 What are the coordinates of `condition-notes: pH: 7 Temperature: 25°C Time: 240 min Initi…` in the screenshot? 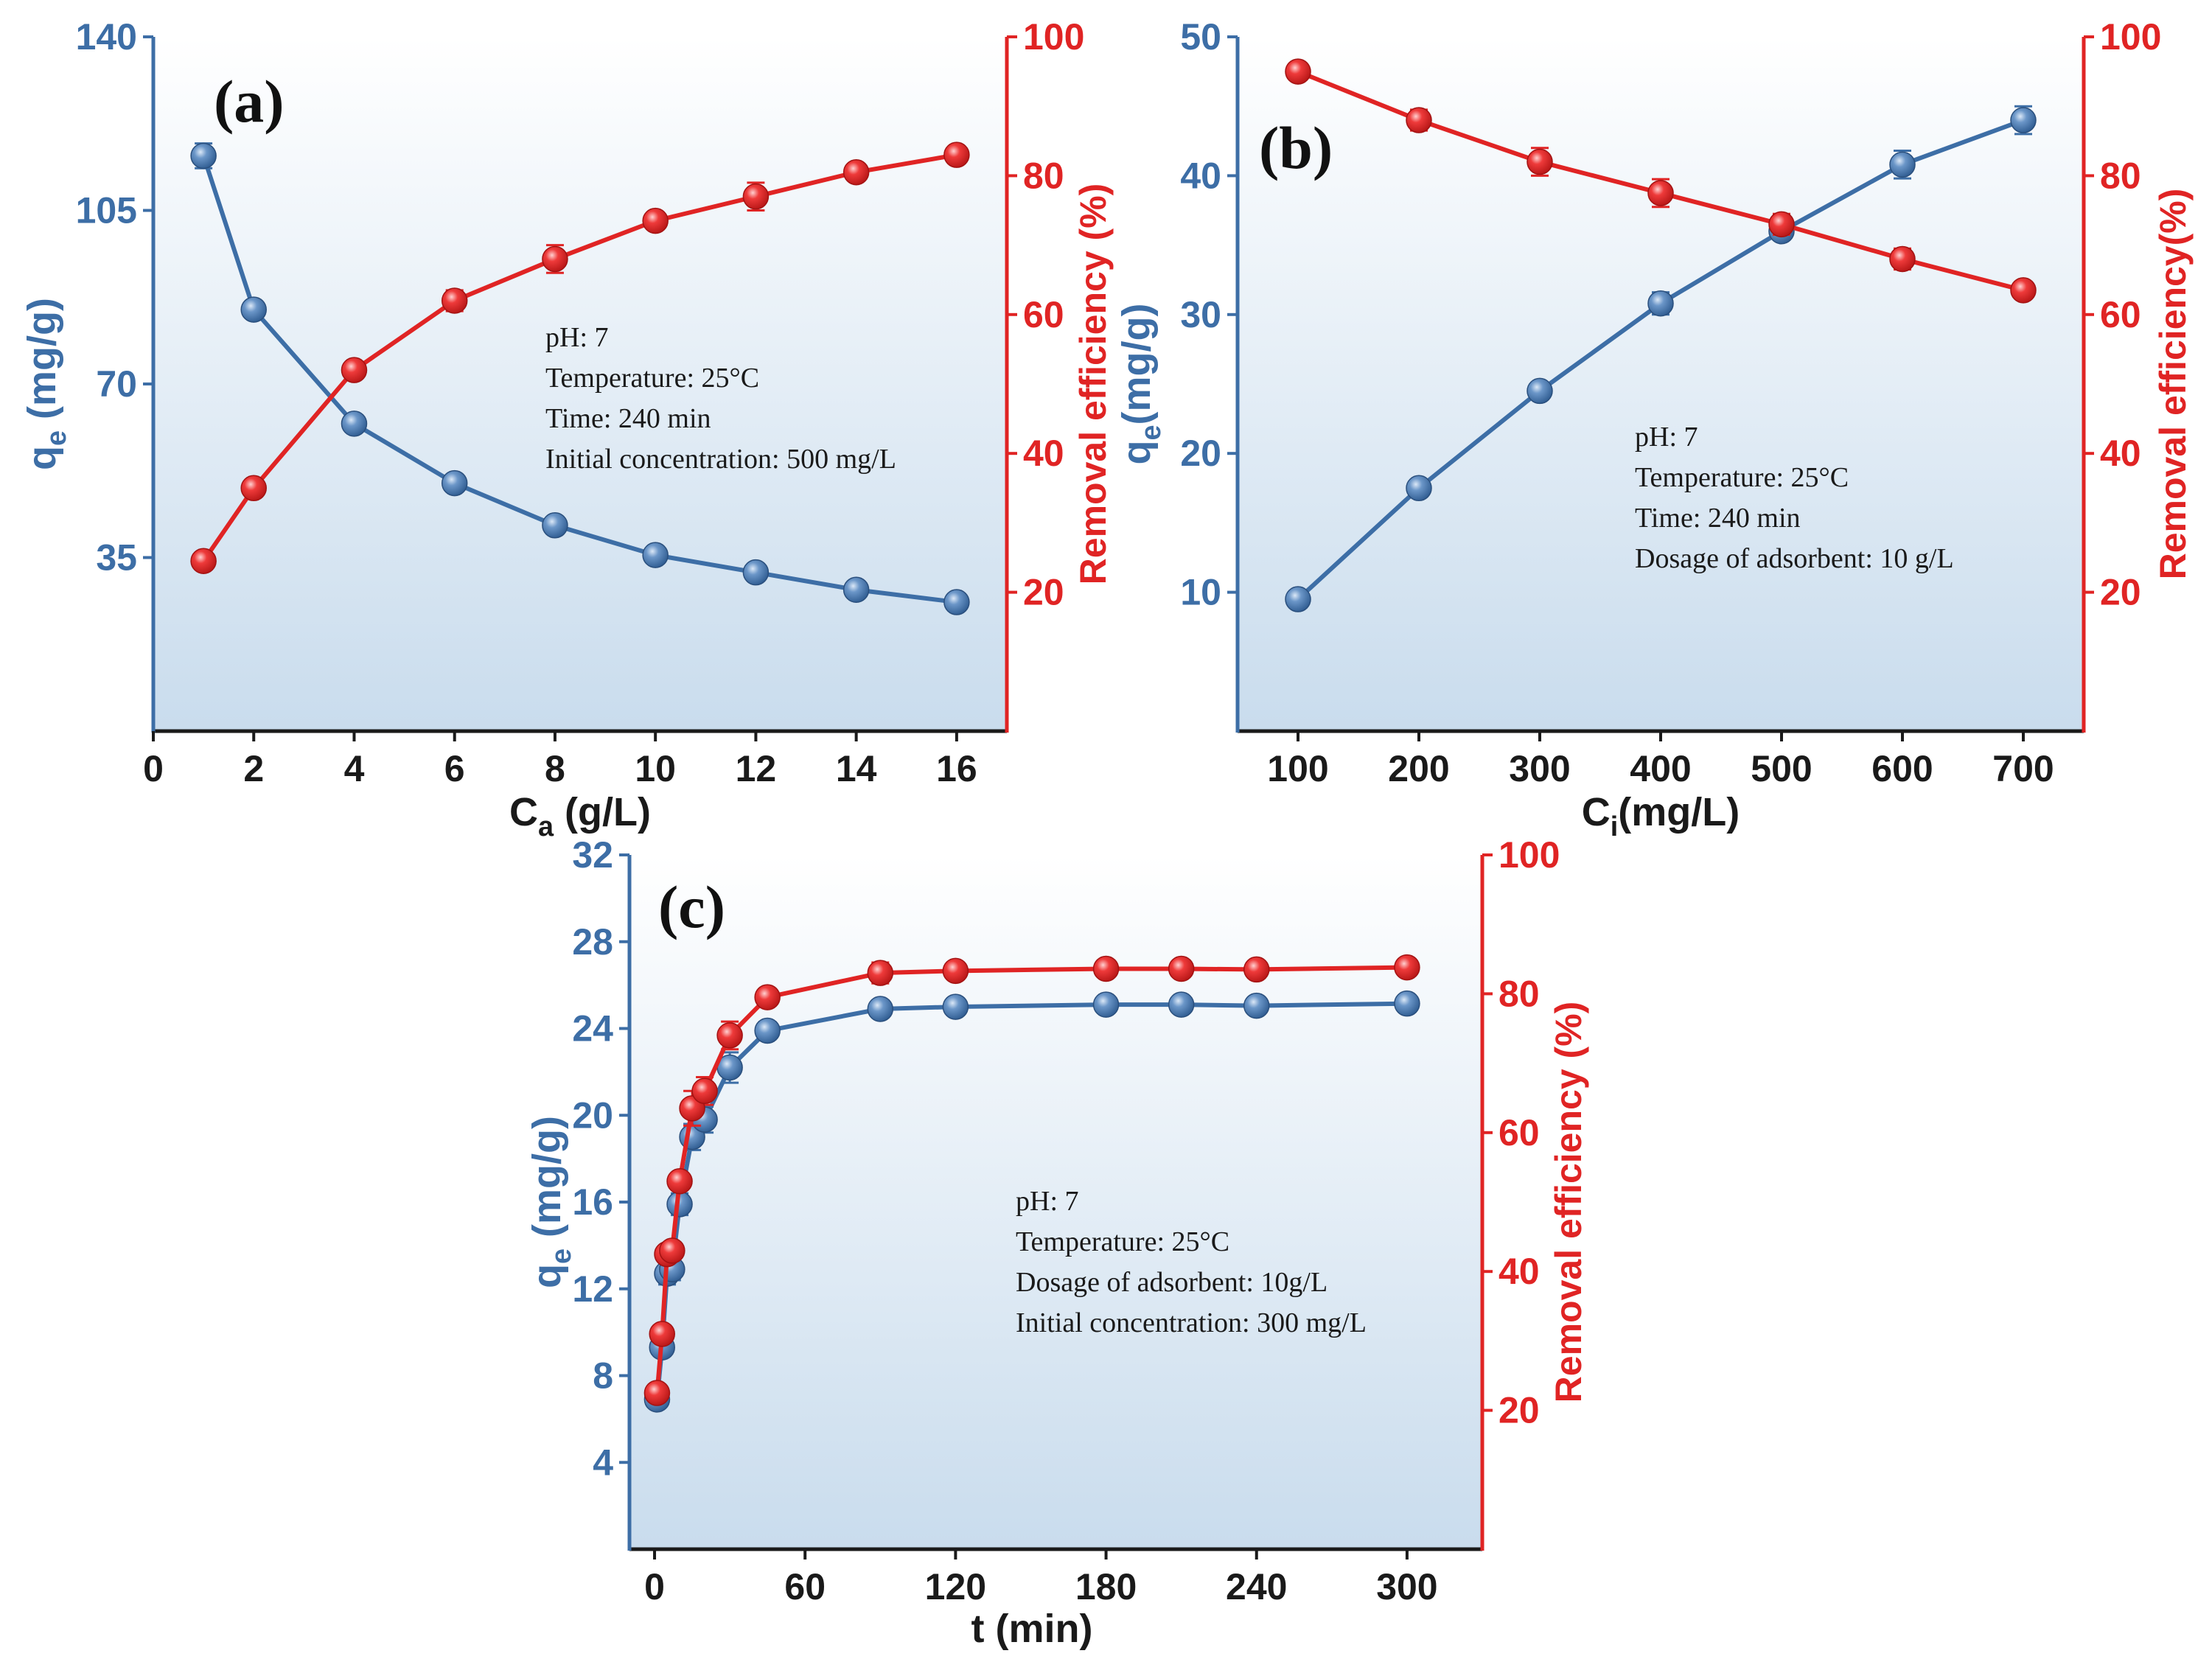 It's located at (720, 398).